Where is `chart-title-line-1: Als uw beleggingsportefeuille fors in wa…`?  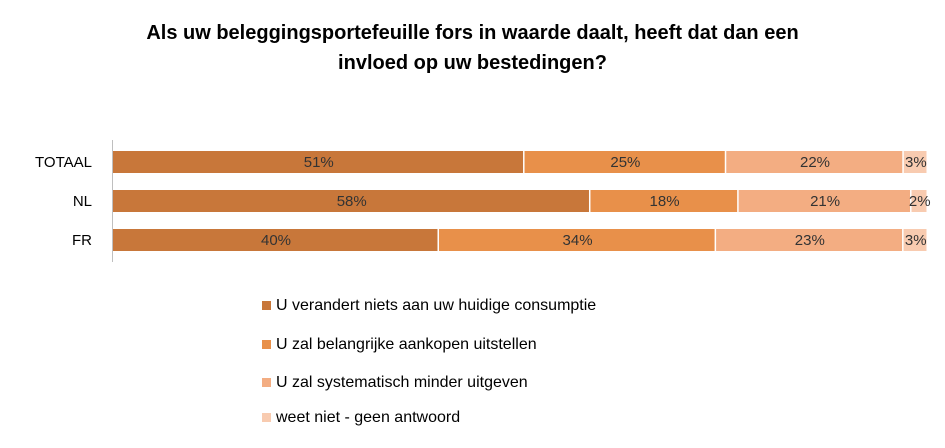
chart-title-line-1: Als uw beleggingsportefeuille fors in wa… is located at coordinates (472, 33).